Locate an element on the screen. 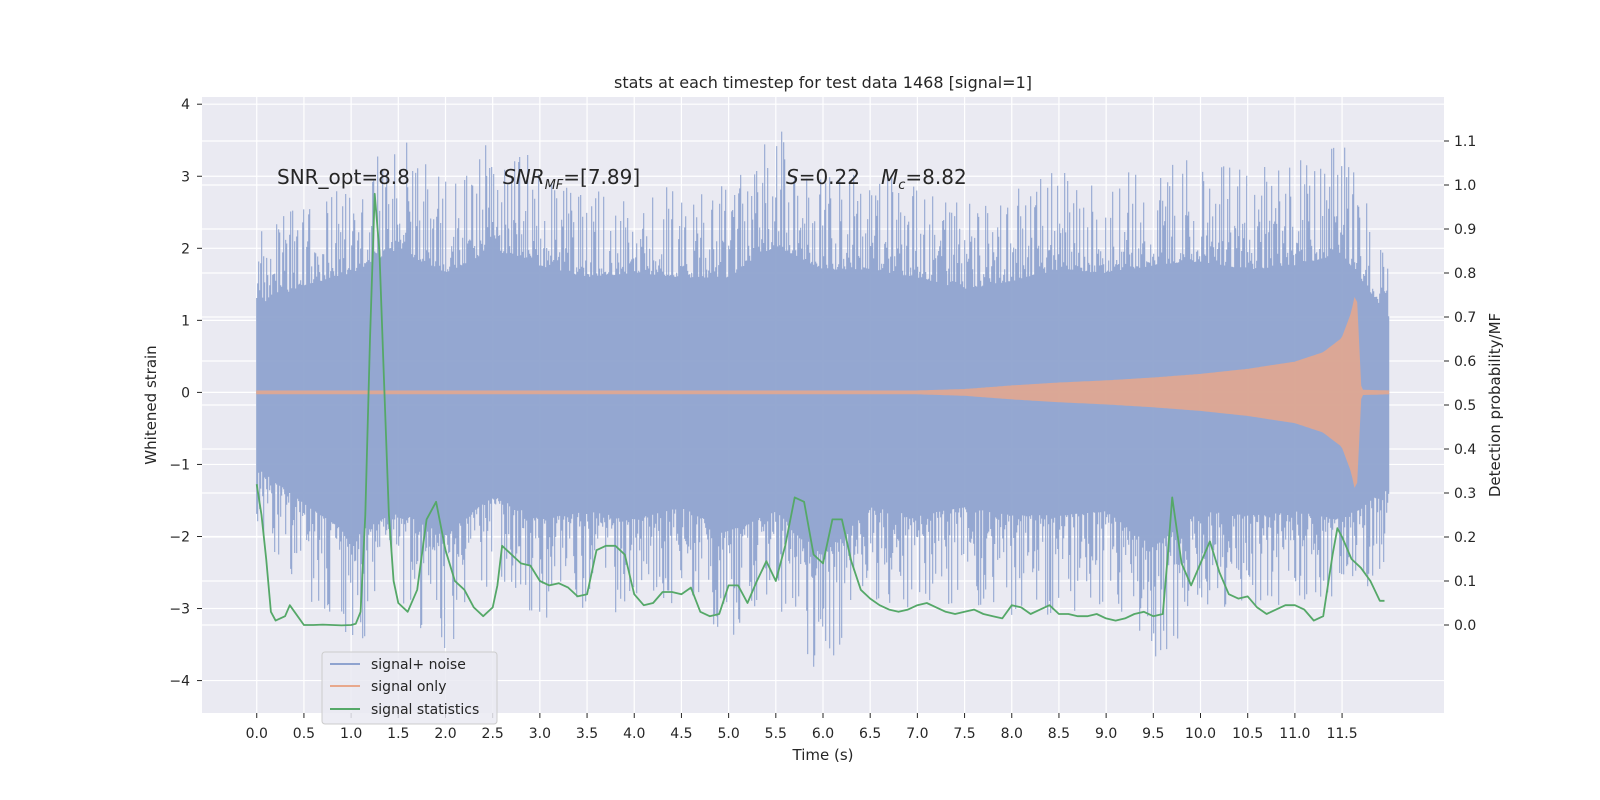 The width and height of the screenshot is (1600, 800). annotation-snr-mf: SNRMF=[7.89] is located at coordinates (571, 179).